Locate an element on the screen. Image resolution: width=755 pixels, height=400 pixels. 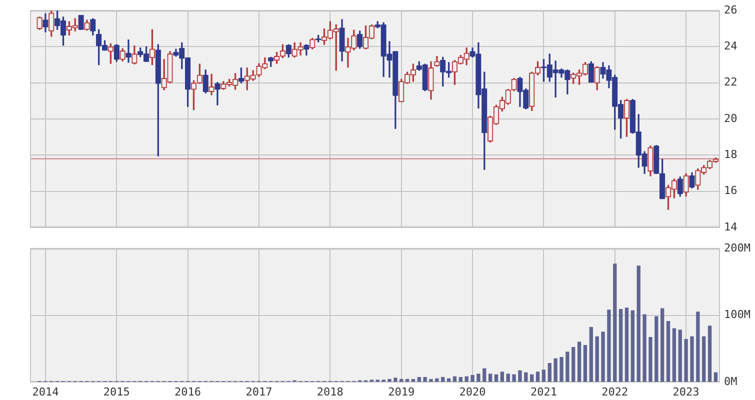
y-tick-label: 14 is located at coordinates (731, 227).